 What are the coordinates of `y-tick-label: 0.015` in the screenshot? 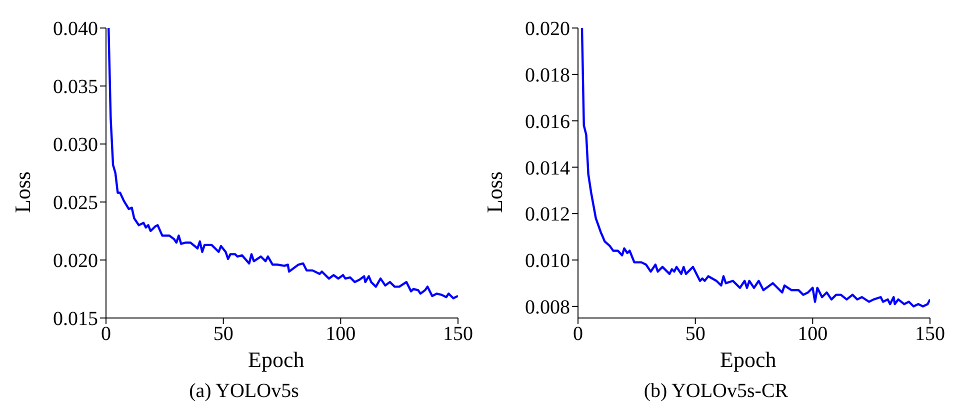 It's located at (75, 319).